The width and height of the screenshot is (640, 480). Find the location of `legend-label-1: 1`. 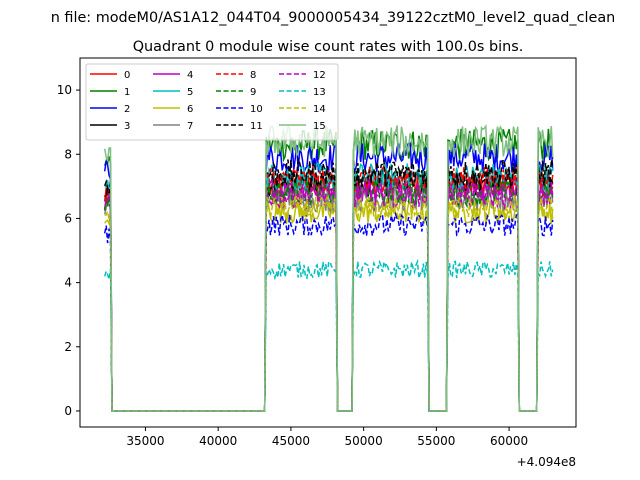

legend-label-1: 1 is located at coordinates (127, 92).